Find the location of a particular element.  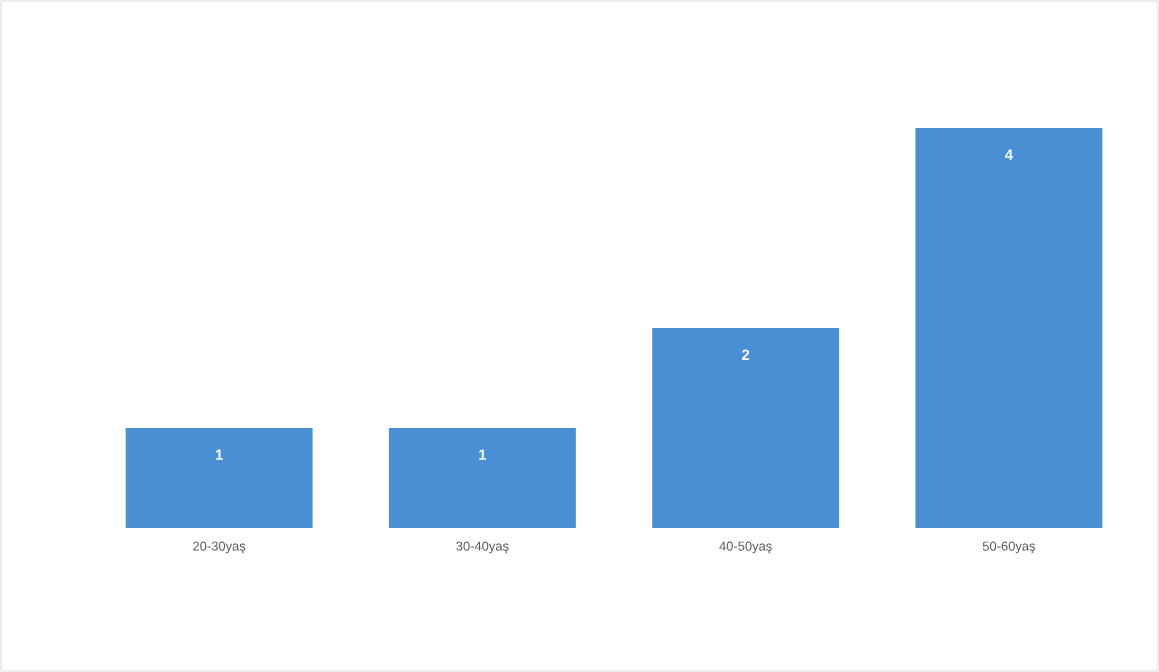

x-tick-label: 40-50yaş is located at coordinates (745, 547).